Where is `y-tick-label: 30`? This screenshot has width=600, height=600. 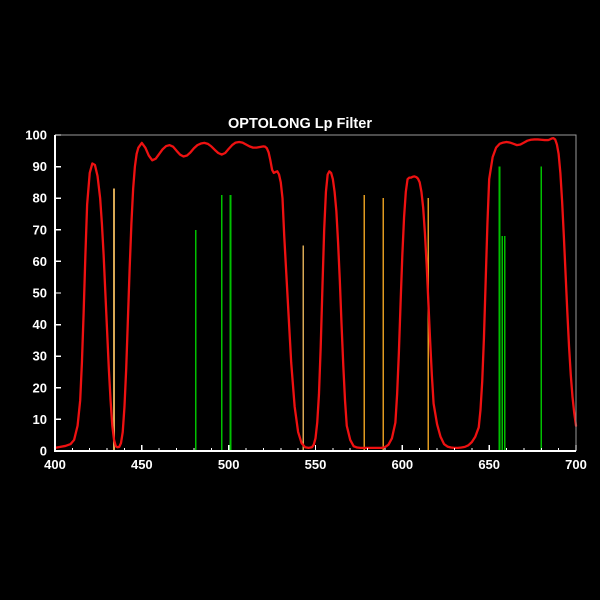
y-tick-label: 30 is located at coordinates (40, 356).